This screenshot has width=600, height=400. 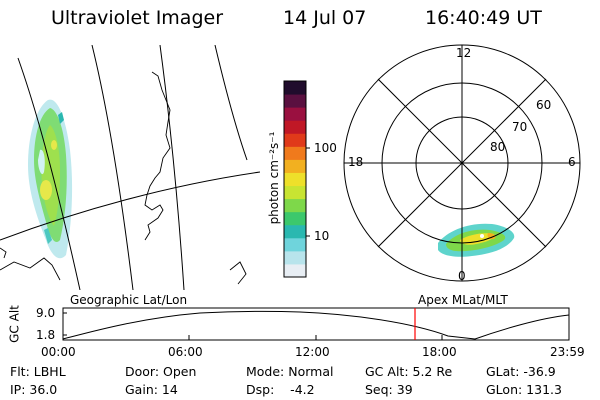 I want to click on gc-alt-value: GC Alt: 5.2 Re, so click(x=409, y=371).